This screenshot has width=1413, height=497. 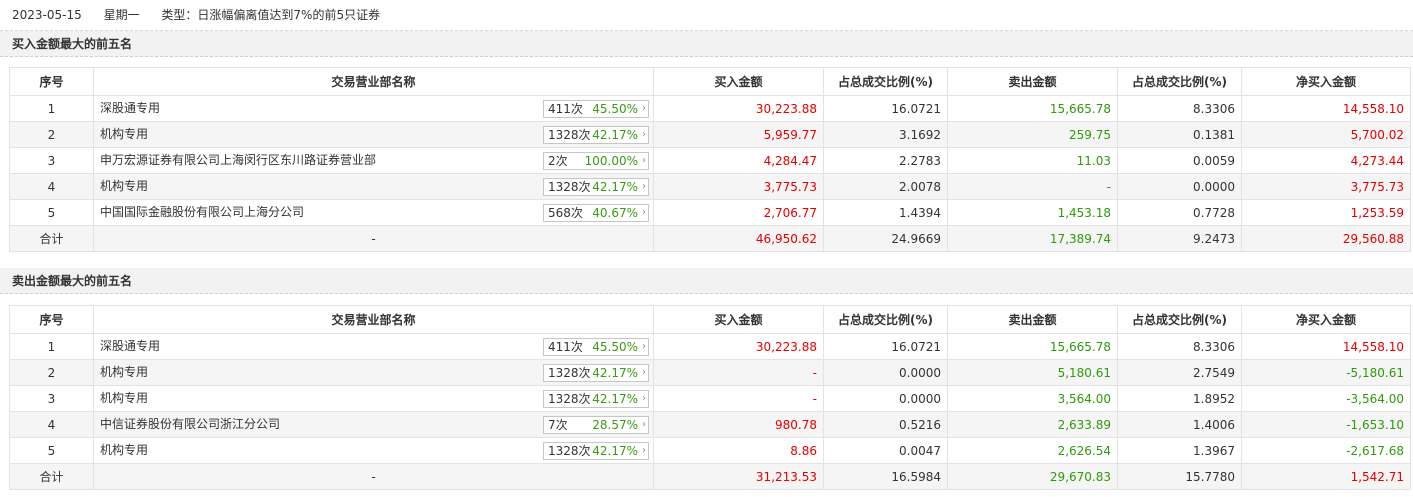 I want to click on sell-amount-cell: 1,453.18, so click(x=1032, y=212).